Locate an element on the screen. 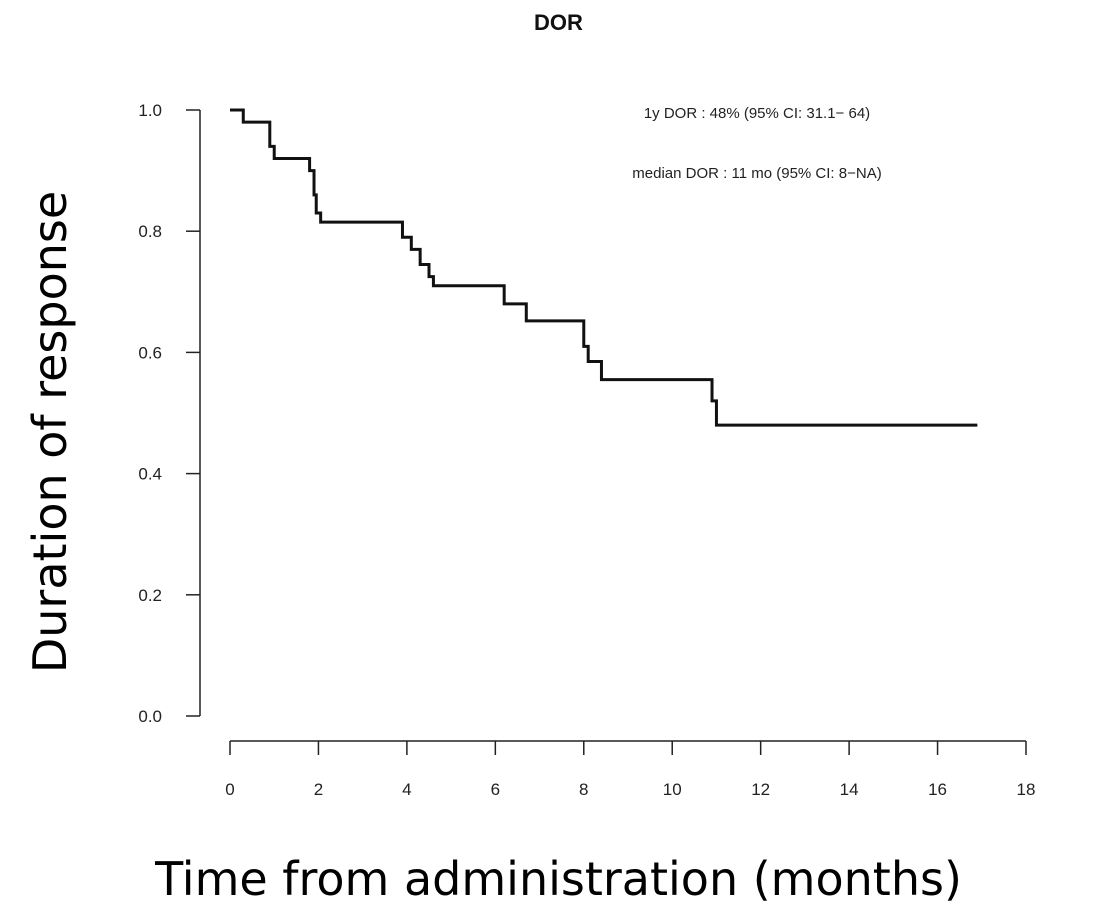  y-tick-label: 0.2 is located at coordinates (150, 595).